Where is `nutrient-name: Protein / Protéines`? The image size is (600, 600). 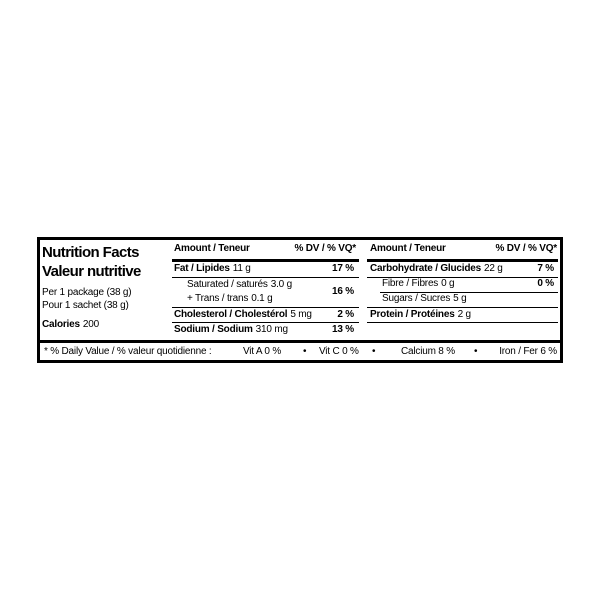
nutrient-name: Protein / Protéines is located at coordinates (412, 314).